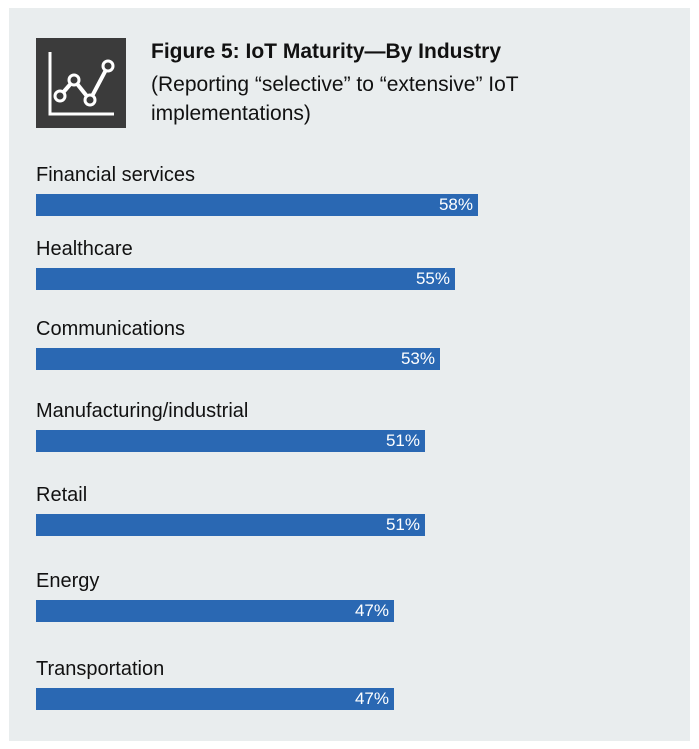 The width and height of the screenshot is (699, 749). I want to click on bar-value-label: 55%, so click(432, 278).